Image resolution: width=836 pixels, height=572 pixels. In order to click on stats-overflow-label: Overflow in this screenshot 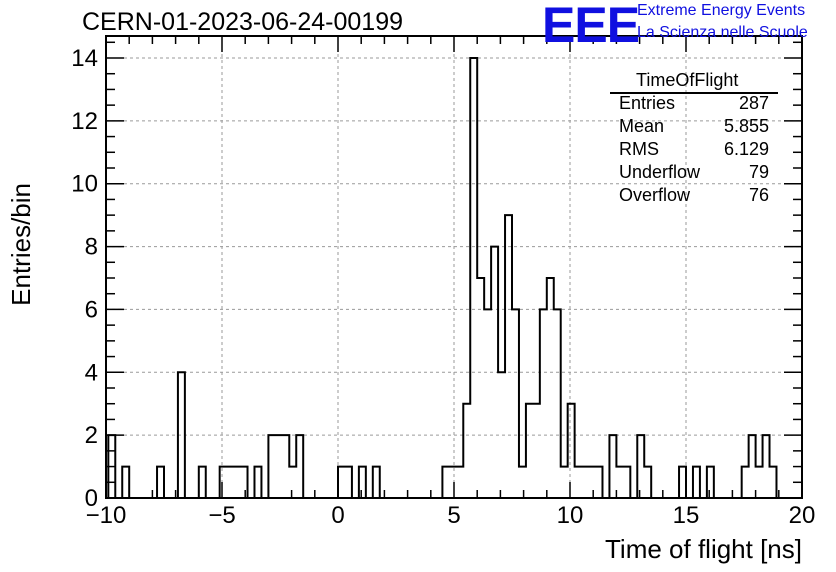, I will do `click(655, 195)`.